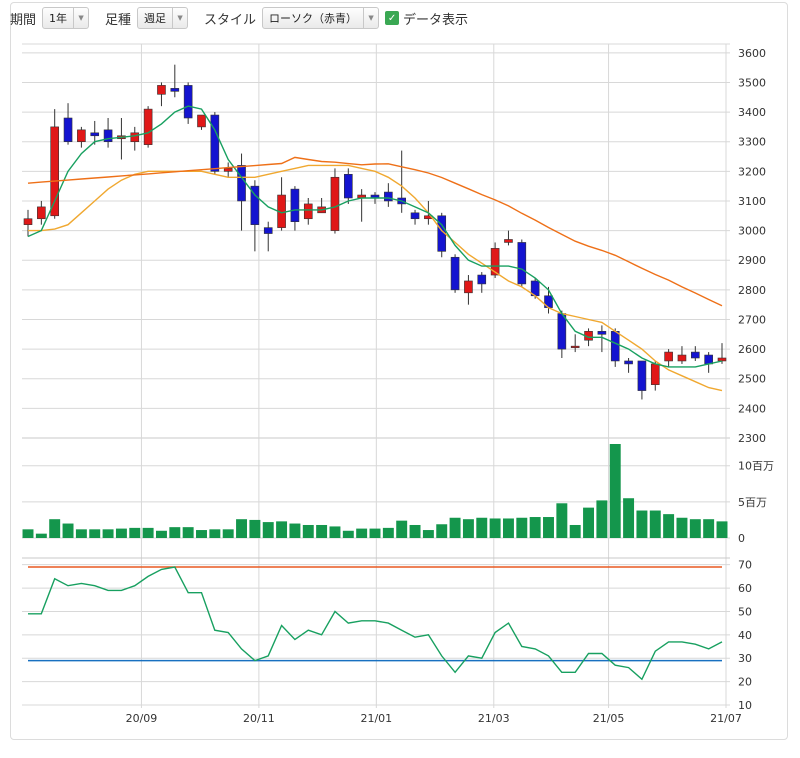 Image resolution: width=800 pixels, height=758 pixels. What do you see at coordinates (752, 408) in the screenshot?
I see `price-tick-label: 2400` at bounding box center [752, 408].